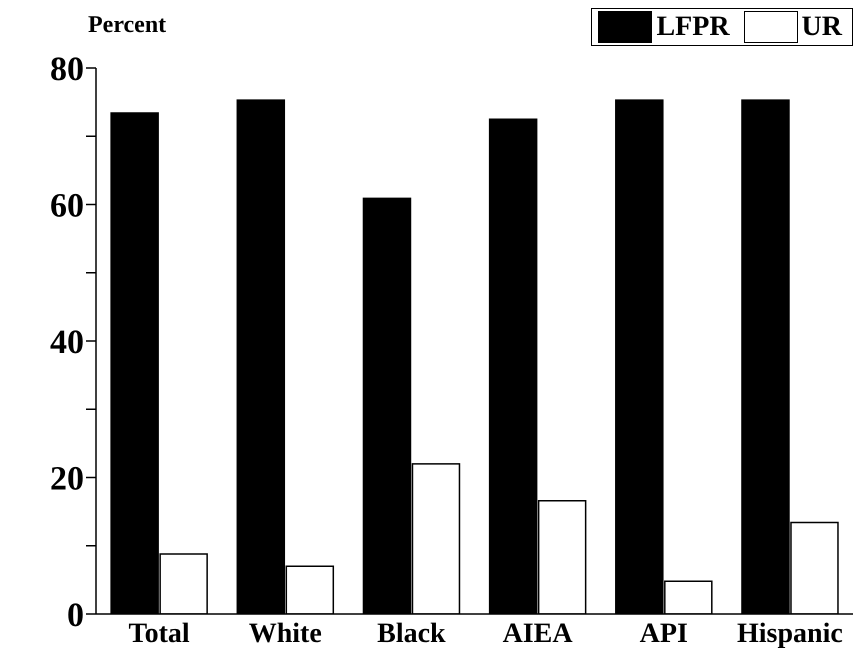 The image size is (867, 666). What do you see at coordinates (692, 27) in the screenshot?
I see `legend-label: LFPR` at bounding box center [692, 27].